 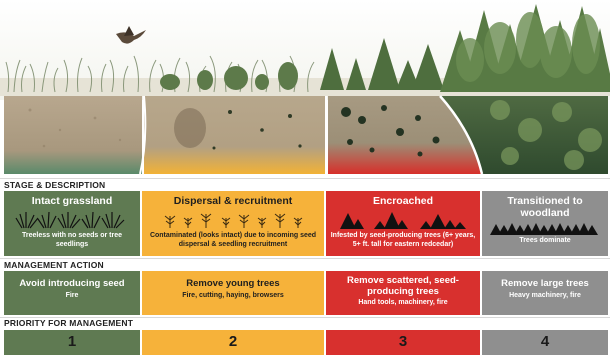 I want to click on stage-title: Encroached, so click(x=403, y=201).